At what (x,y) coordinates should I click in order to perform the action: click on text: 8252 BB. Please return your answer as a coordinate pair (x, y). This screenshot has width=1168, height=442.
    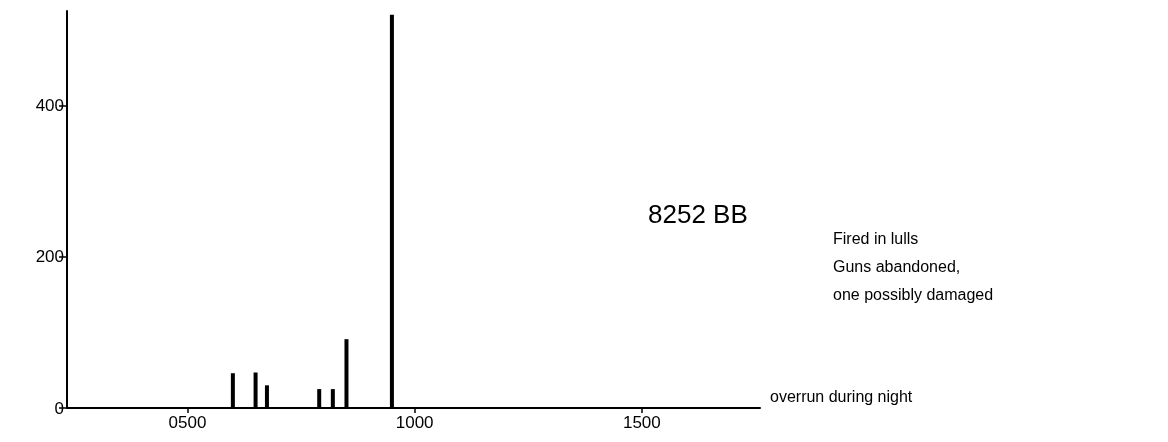
    Looking at the image, I should click on (698, 214).